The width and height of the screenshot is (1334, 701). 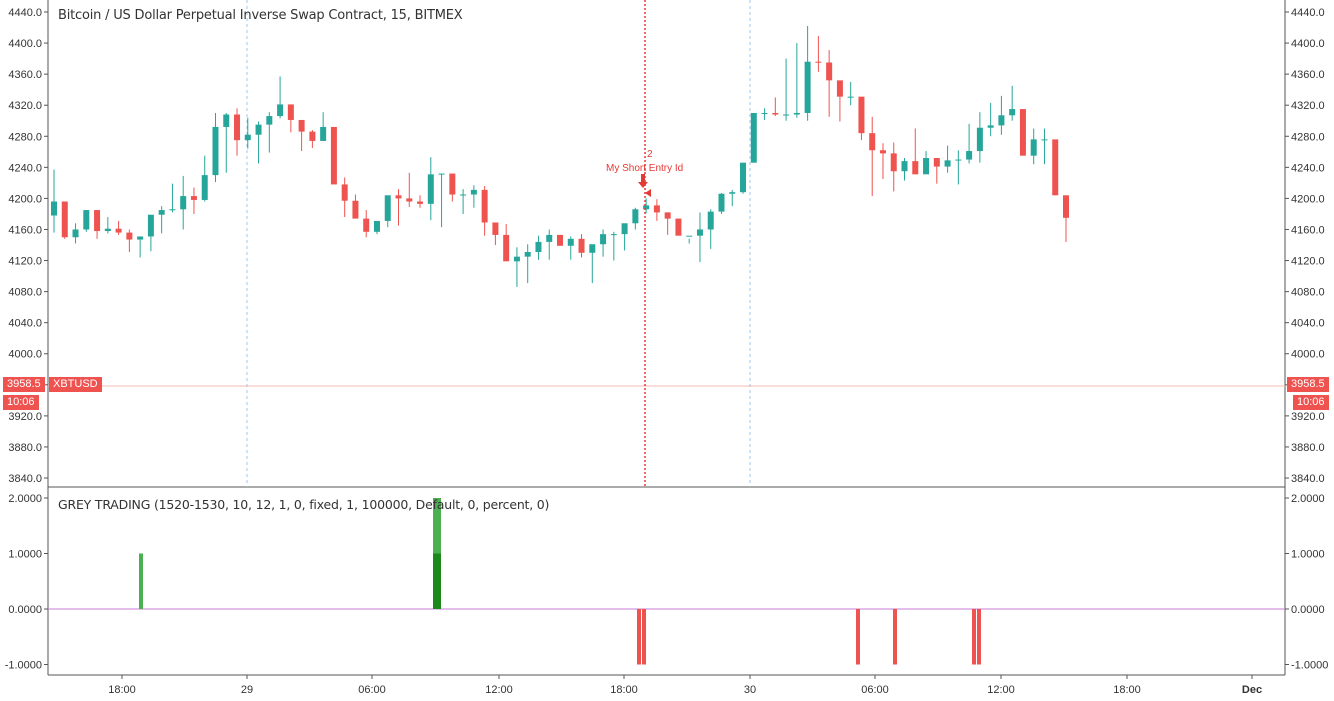 I want to click on y-label-left: 4080.0, so click(x=25, y=293).